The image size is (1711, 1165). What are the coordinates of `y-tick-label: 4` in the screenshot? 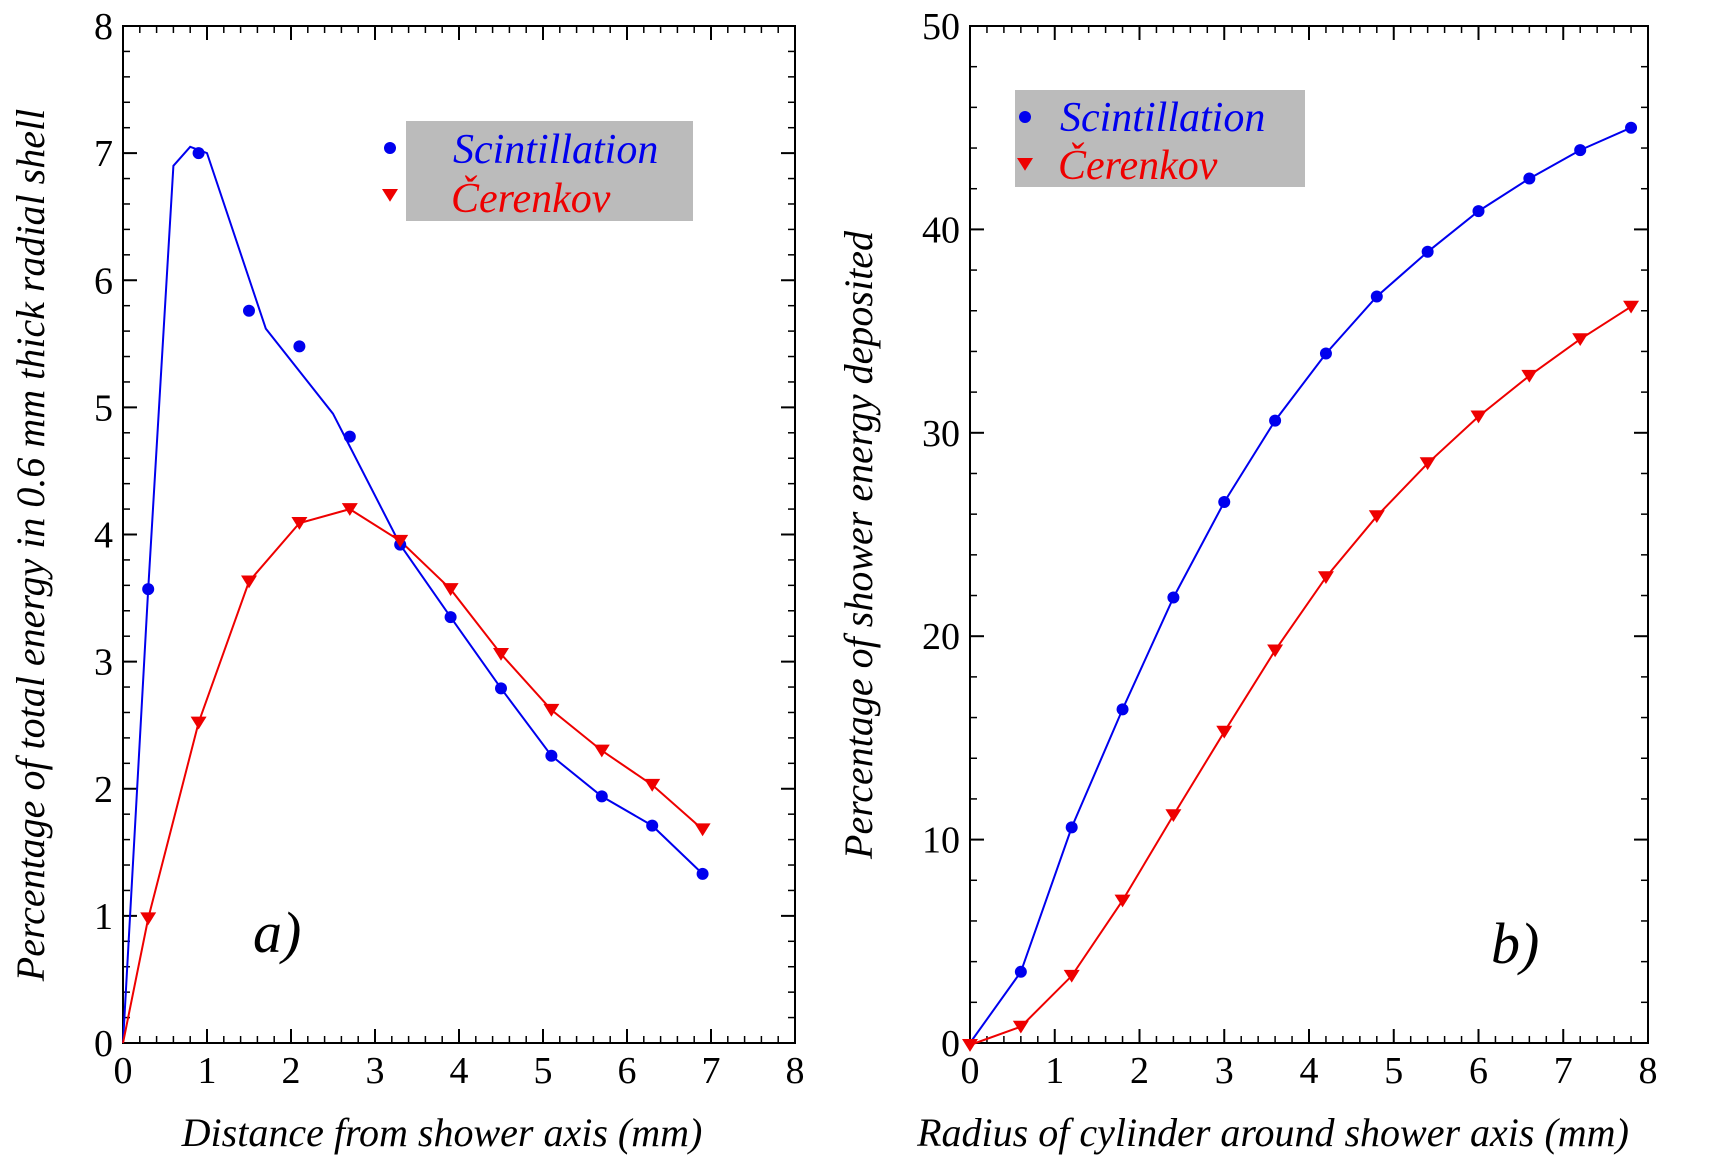 It's located at (103, 536).